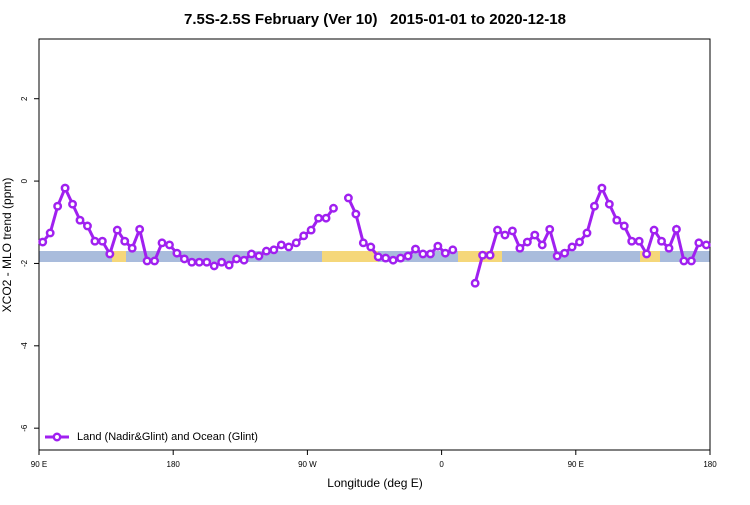 The image size is (750, 505). What do you see at coordinates (174, 464) in the screenshot?
I see `x-tick-label: 180` at bounding box center [174, 464].